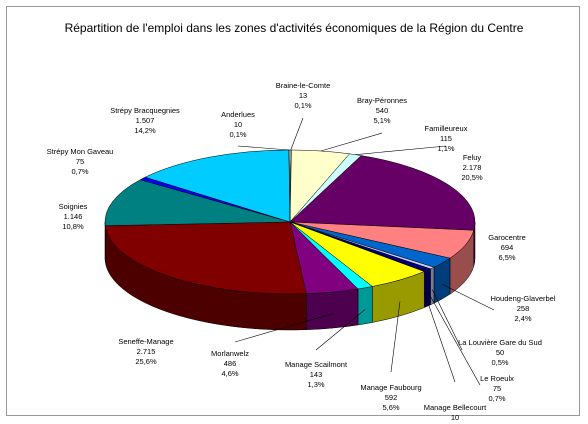 This screenshot has width=588, height=424. I want to click on slice-label-value: 694, so click(507, 247).